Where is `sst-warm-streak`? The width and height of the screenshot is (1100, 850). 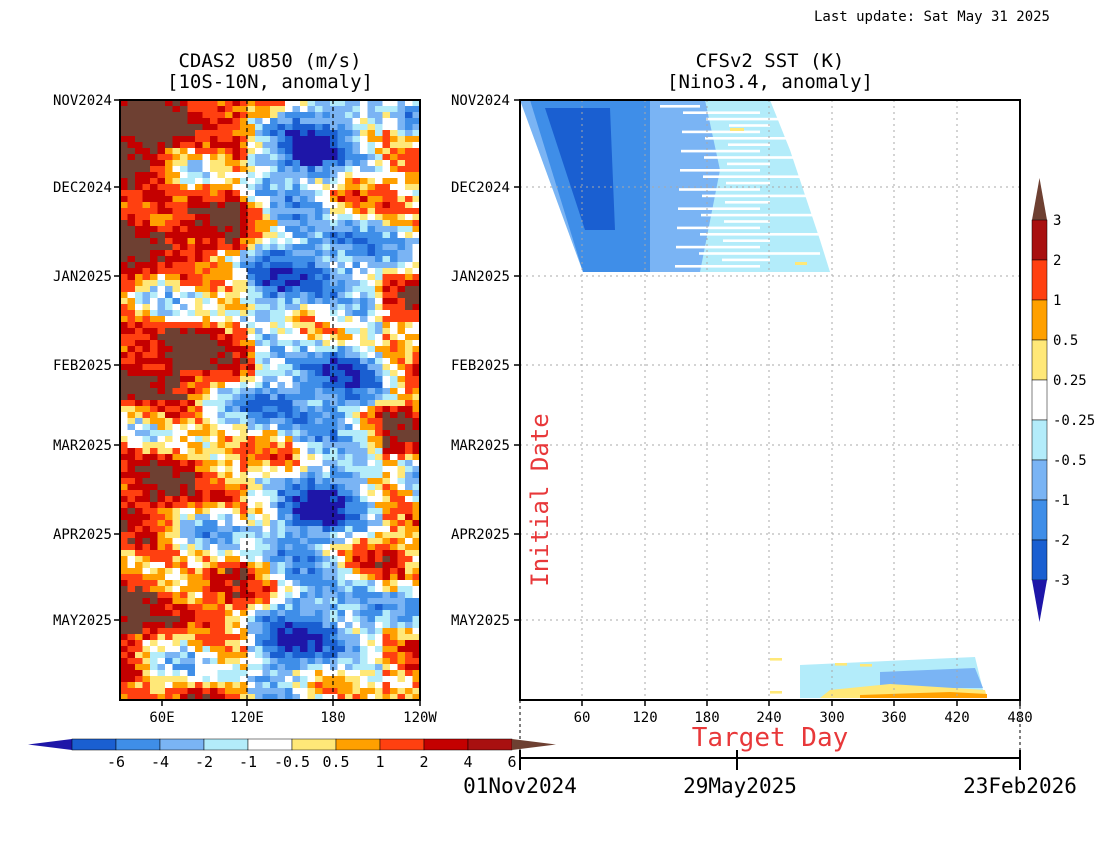 sst-warm-streak is located at coordinates (801, 263).